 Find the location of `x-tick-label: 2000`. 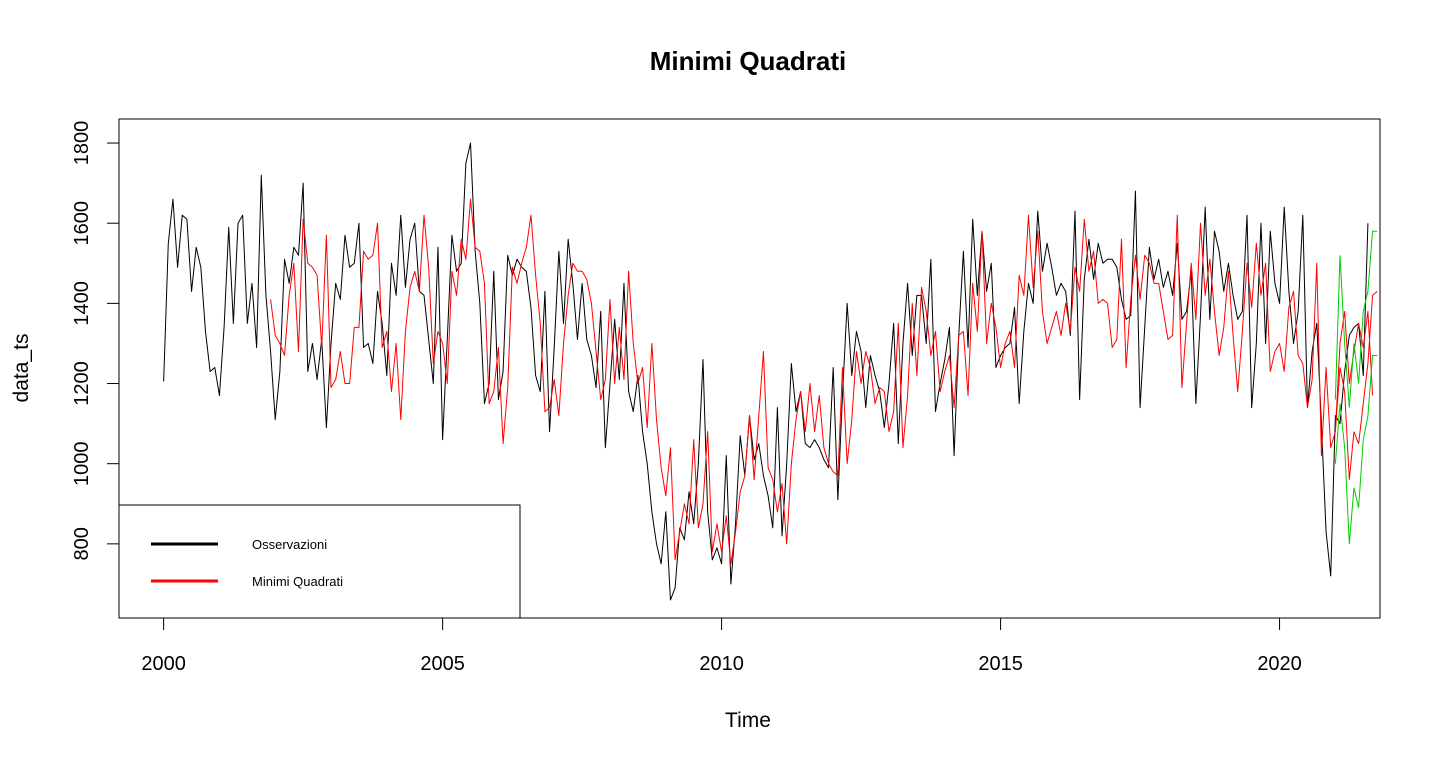

x-tick-label: 2000 is located at coordinates (163, 664).